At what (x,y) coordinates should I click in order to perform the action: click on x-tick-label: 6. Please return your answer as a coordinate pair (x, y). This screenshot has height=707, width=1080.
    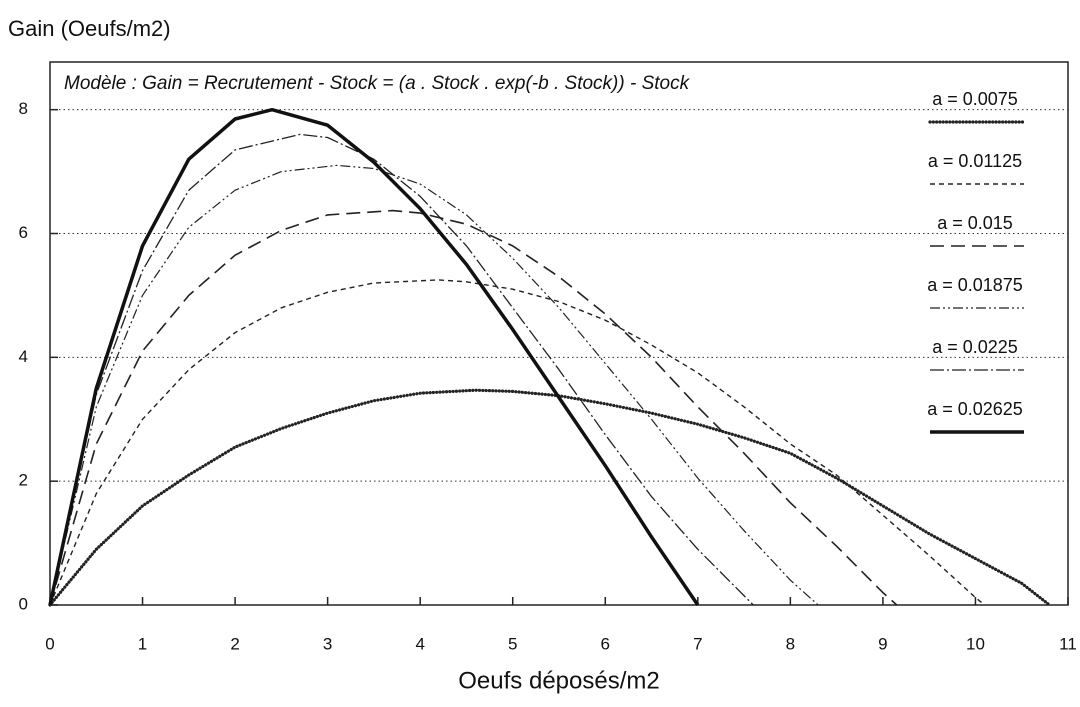
    Looking at the image, I should click on (605, 643).